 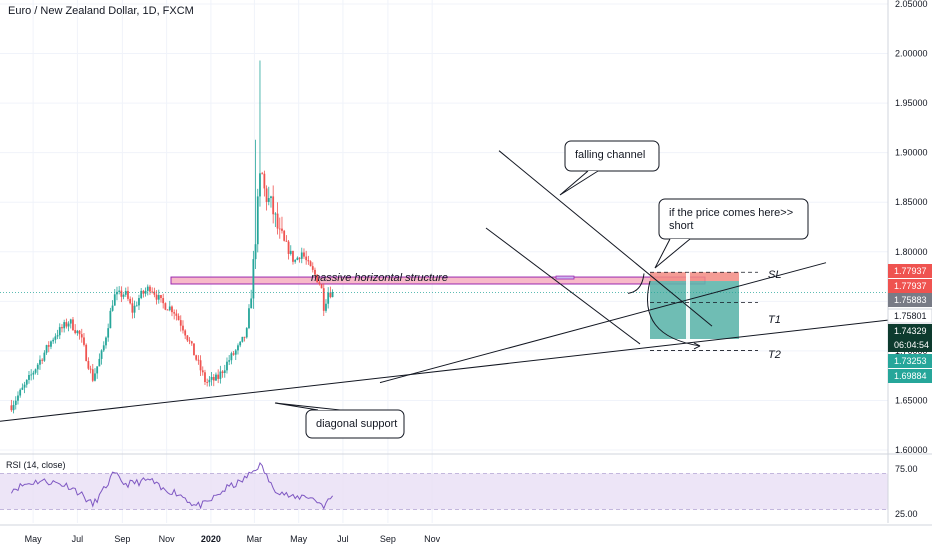 I want to click on time-tick-label: Jul, so click(x=78, y=539).